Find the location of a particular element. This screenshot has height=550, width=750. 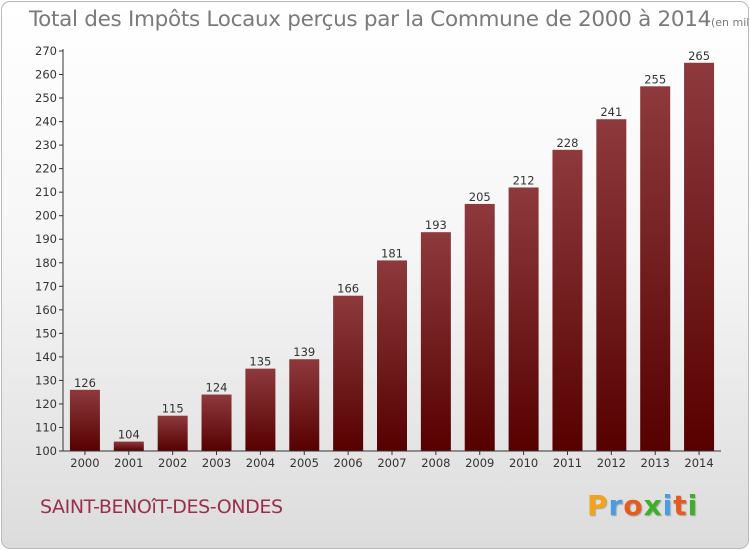

bar-value-label: 115 is located at coordinates (173, 409).